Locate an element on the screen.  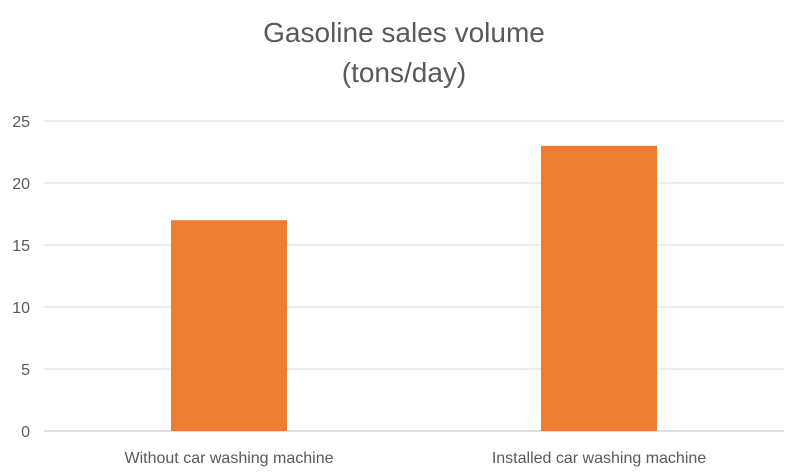
y-tick-label: 25 is located at coordinates (21, 122).